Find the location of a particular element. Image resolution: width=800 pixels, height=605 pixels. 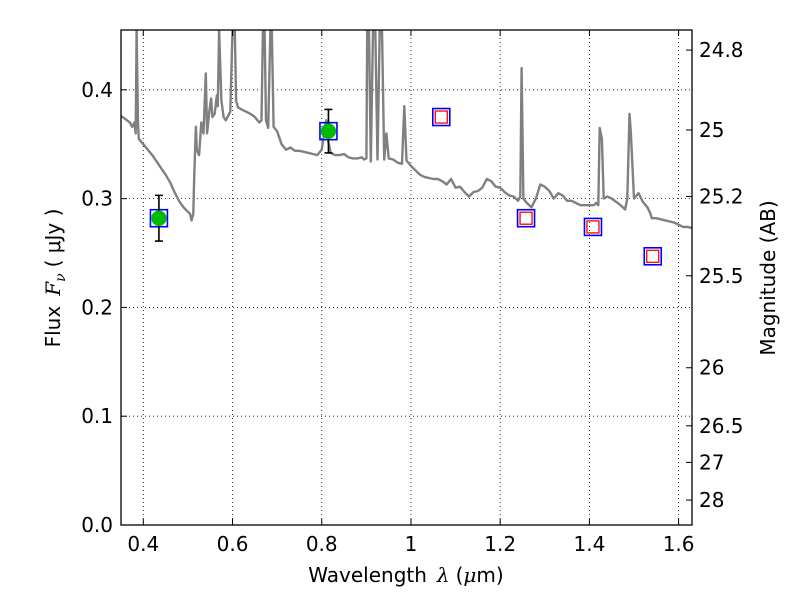

y2-tick-label: 28 is located at coordinates (711, 500).